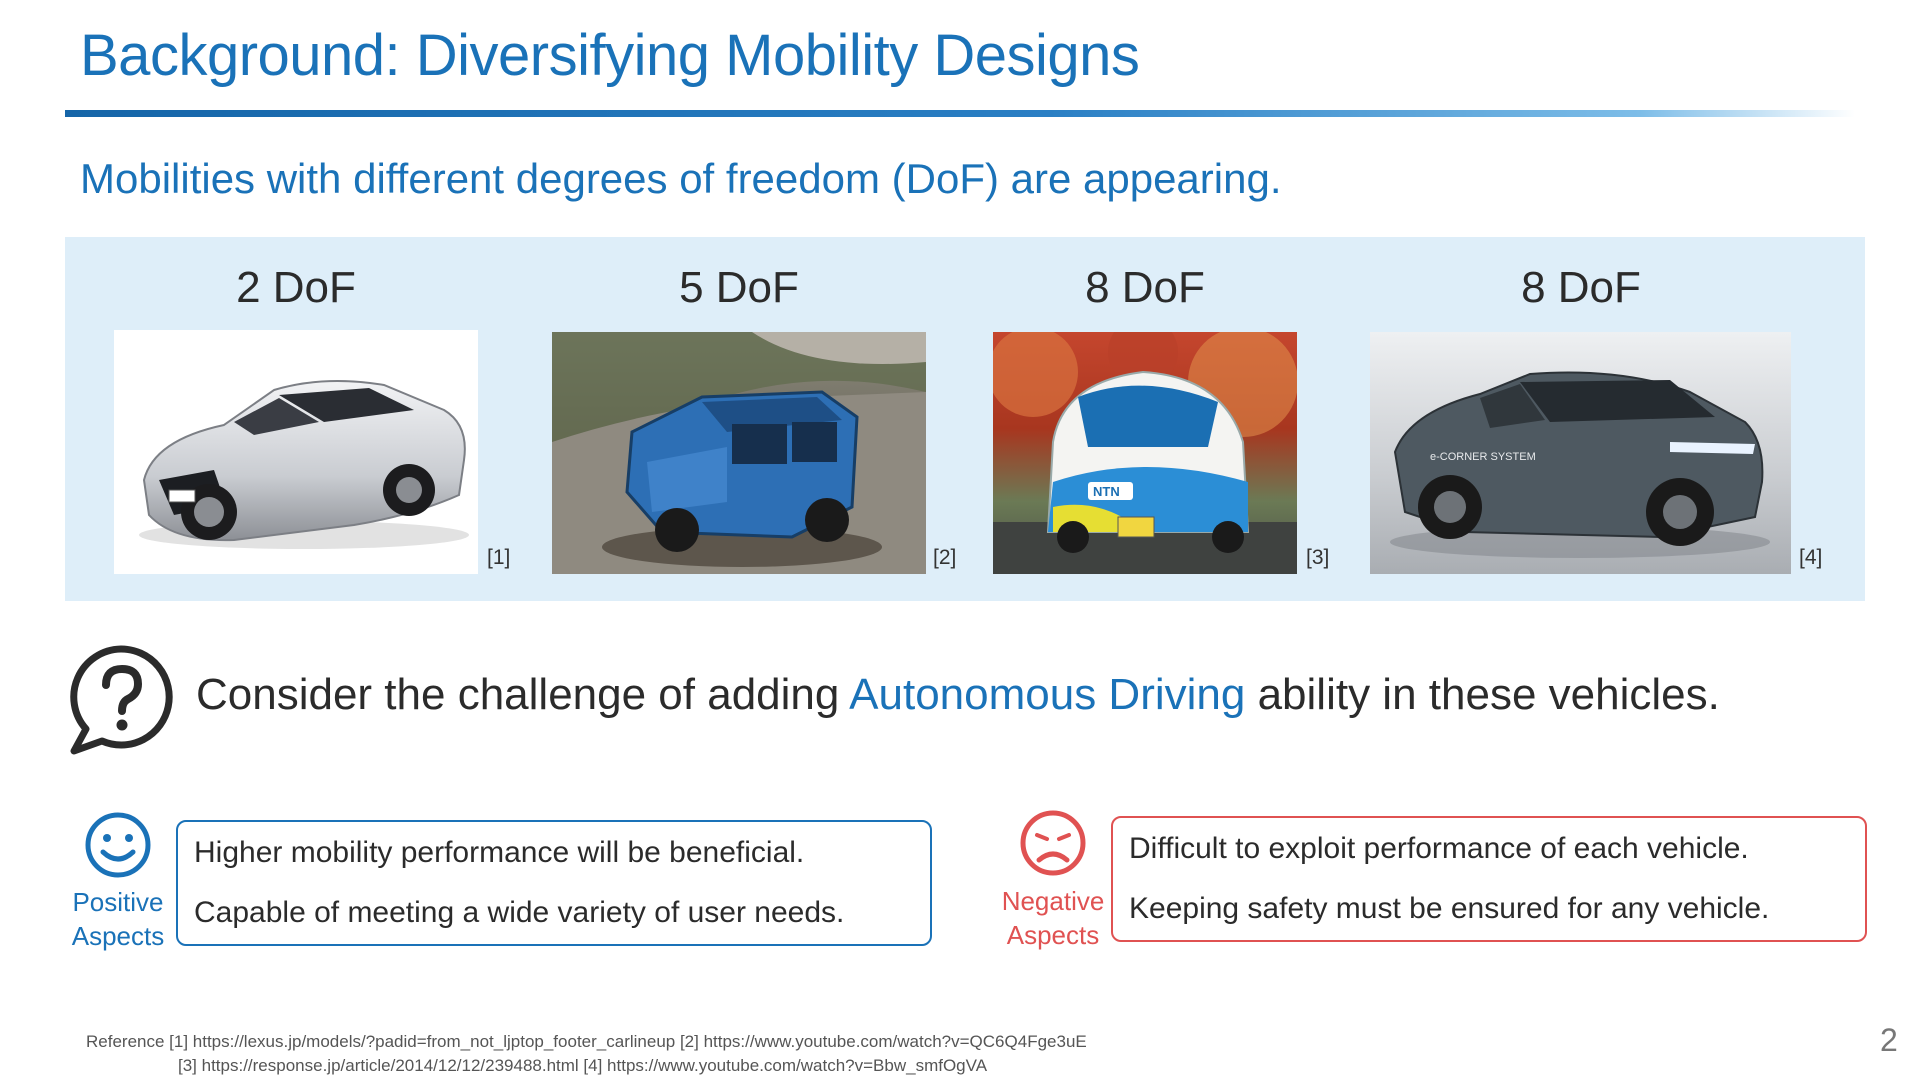  What do you see at coordinates (1482, 694) in the screenshot?
I see `challenge-suffix: ability in these vehicles.` at bounding box center [1482, 694].